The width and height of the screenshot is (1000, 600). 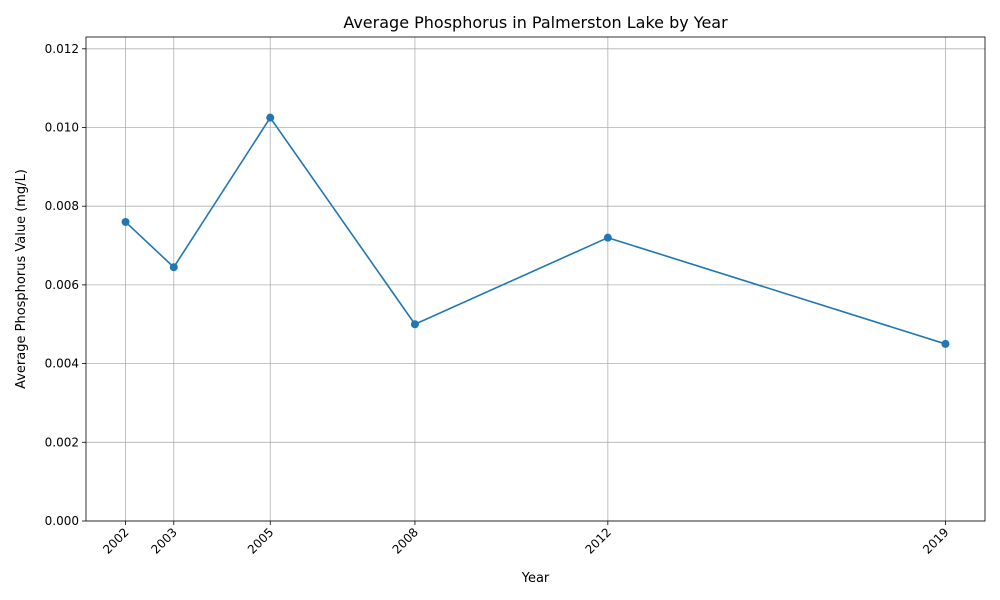 I want to click on y-tick-label: 0.000, so click(x=62, y=521).